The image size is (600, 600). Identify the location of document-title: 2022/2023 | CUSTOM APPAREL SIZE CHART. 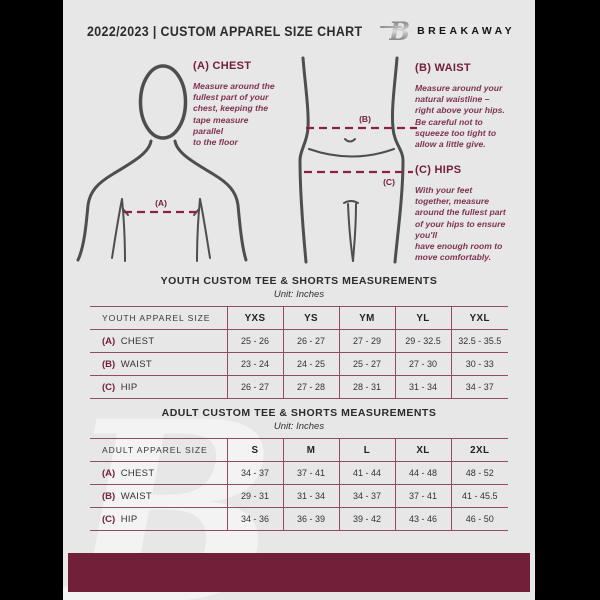
(225, 31).